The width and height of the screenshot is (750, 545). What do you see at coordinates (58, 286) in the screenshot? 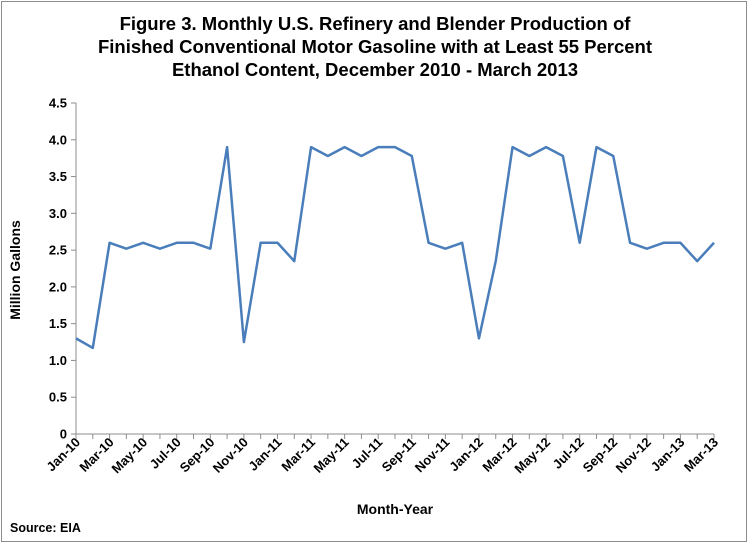
I see `y-tick-label: 2.0` at bounding box center [58, 286].